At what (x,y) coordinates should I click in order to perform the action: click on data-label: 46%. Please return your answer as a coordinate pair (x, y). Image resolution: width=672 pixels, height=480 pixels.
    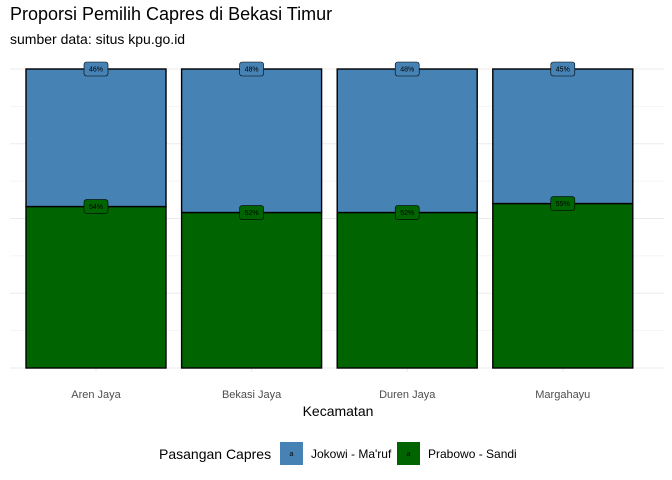
    Looking at the image, I should click on (96, 69).